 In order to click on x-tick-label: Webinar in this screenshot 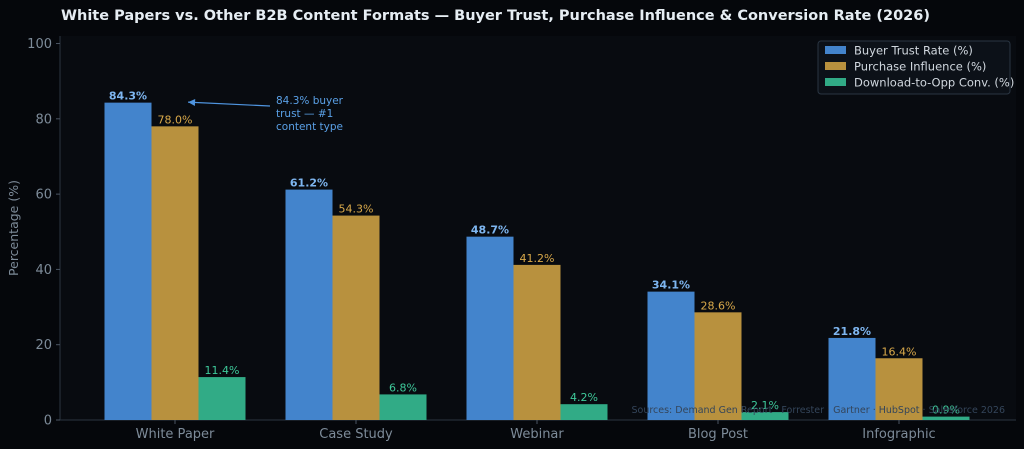, I will do `click(537, 434)`.